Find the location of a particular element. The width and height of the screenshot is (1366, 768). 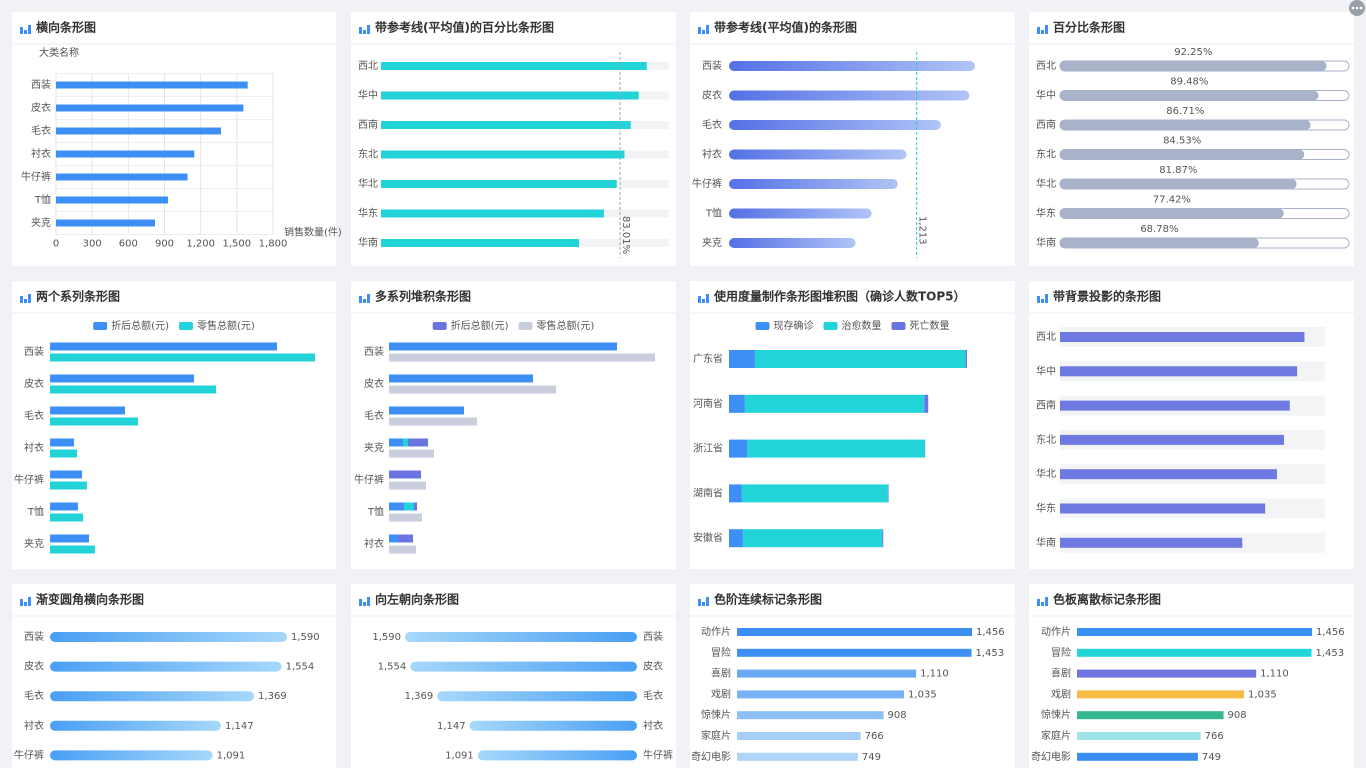

legend-label: 折后总额(元) is located at coordinates (480, 325).